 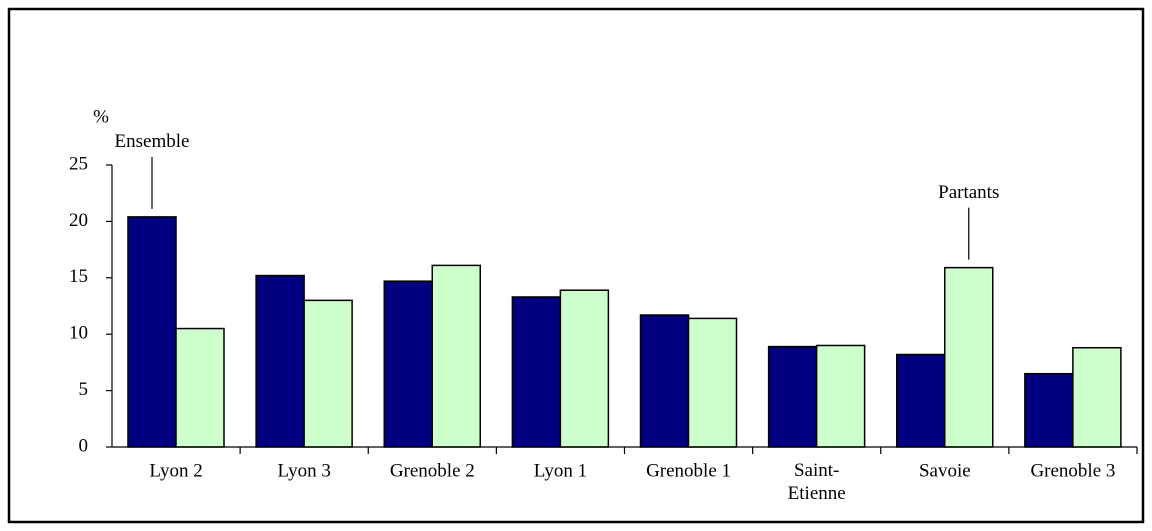 What do you see at coordinates (78, 163) in the screenshot?
I see `y-tick-label: 25` at bounding box center [78, 163].